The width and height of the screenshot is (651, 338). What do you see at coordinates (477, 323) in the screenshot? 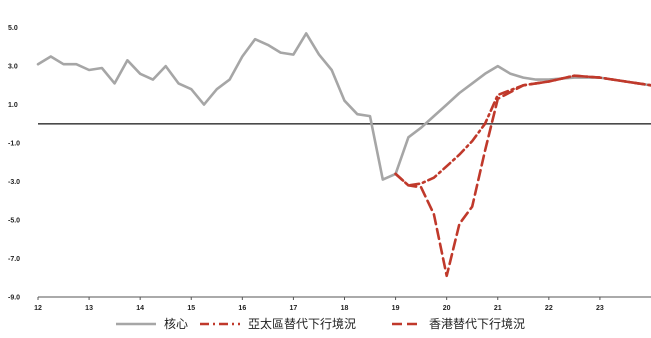
I see `legend-label-3: 香港替代下行境況` at bounding box center [477, 323].